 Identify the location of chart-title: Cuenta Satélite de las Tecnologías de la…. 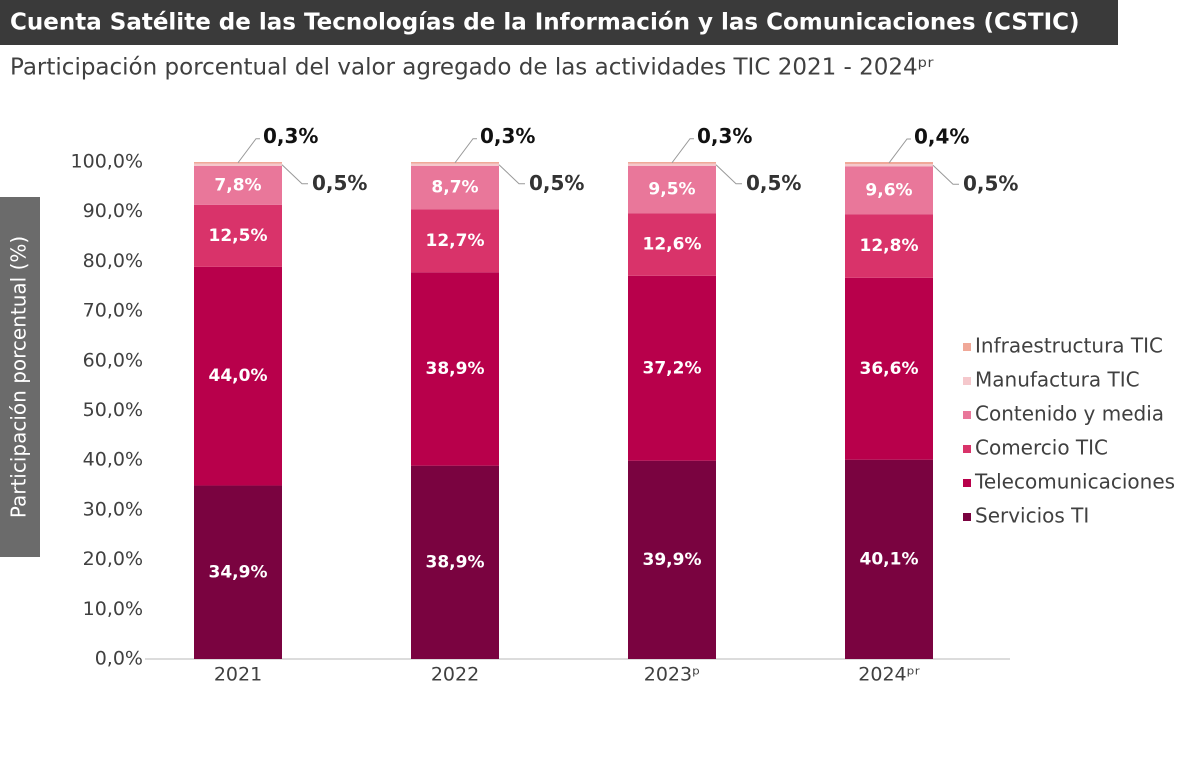
(545, 23).